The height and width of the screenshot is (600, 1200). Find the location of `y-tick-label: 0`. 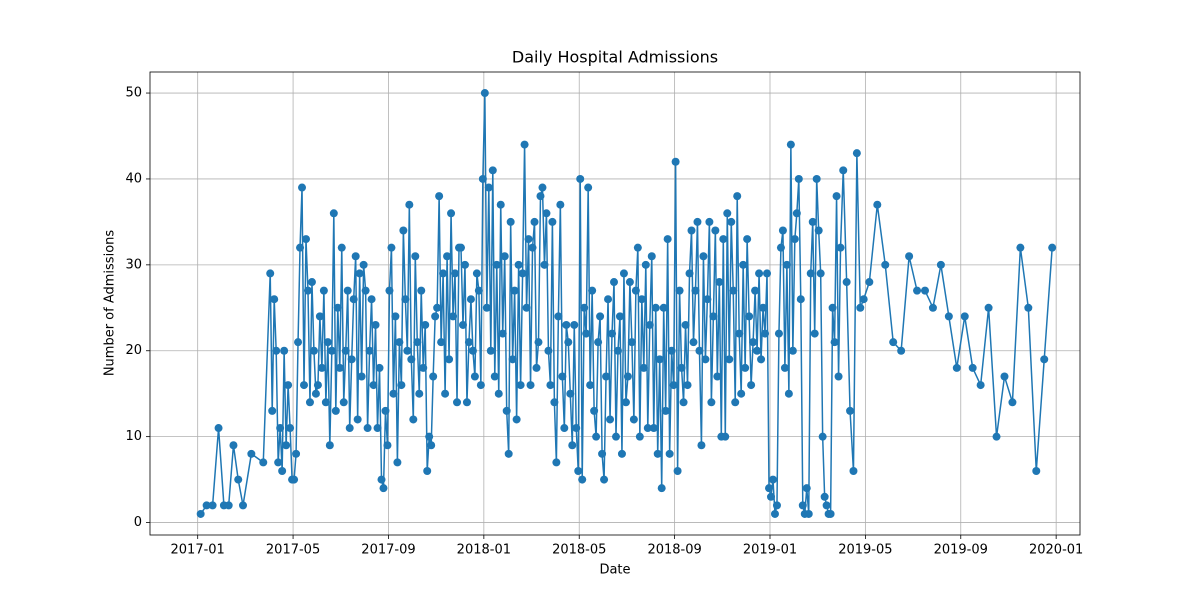

y-tick-label: 0 is located at coordinates (138, 522).